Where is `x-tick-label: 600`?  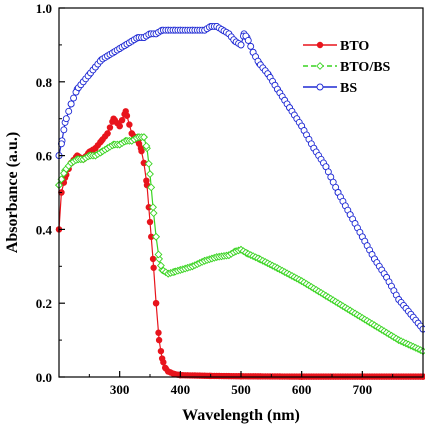 x-tick-label: 600 is located at coordinates (302, 389).